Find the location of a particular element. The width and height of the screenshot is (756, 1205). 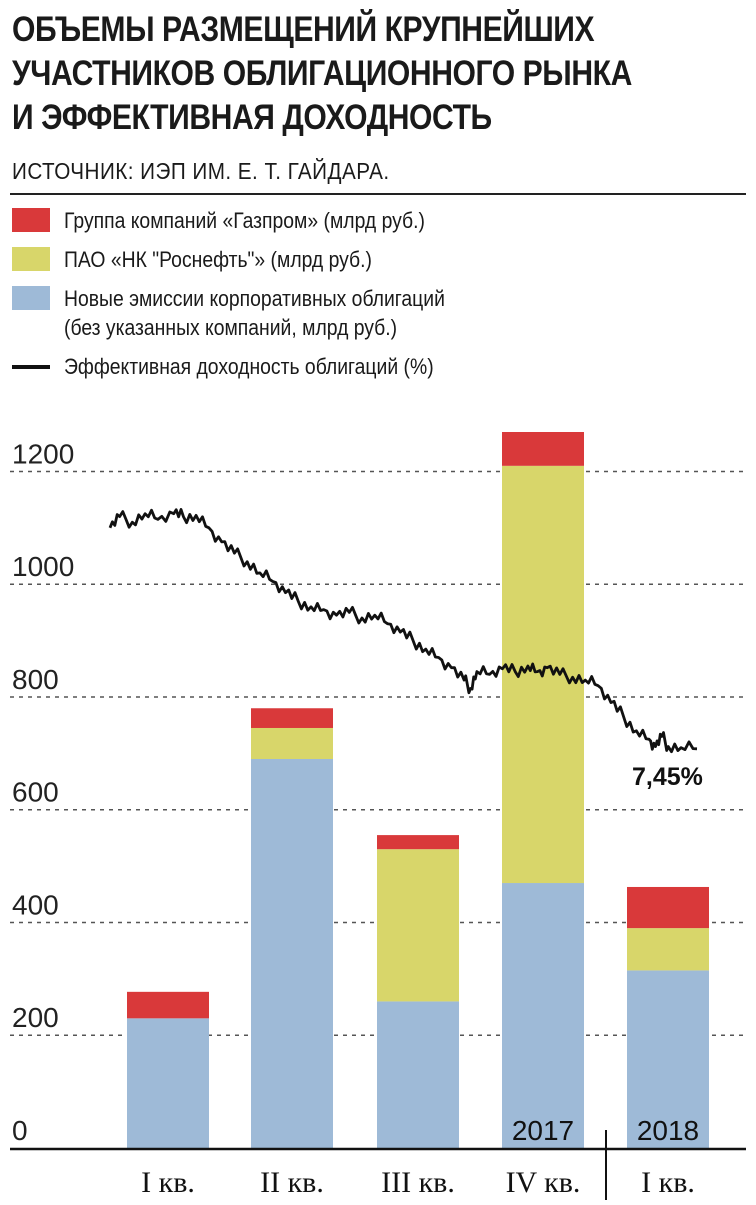

category-label-4: IV кв. is located at coordinates (543, 1182).